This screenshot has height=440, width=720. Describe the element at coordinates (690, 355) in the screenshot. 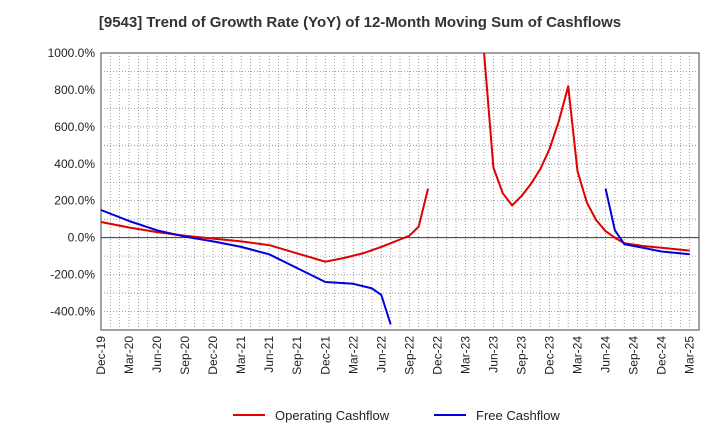

I see `x-tick-label: Mar-25` at that location.